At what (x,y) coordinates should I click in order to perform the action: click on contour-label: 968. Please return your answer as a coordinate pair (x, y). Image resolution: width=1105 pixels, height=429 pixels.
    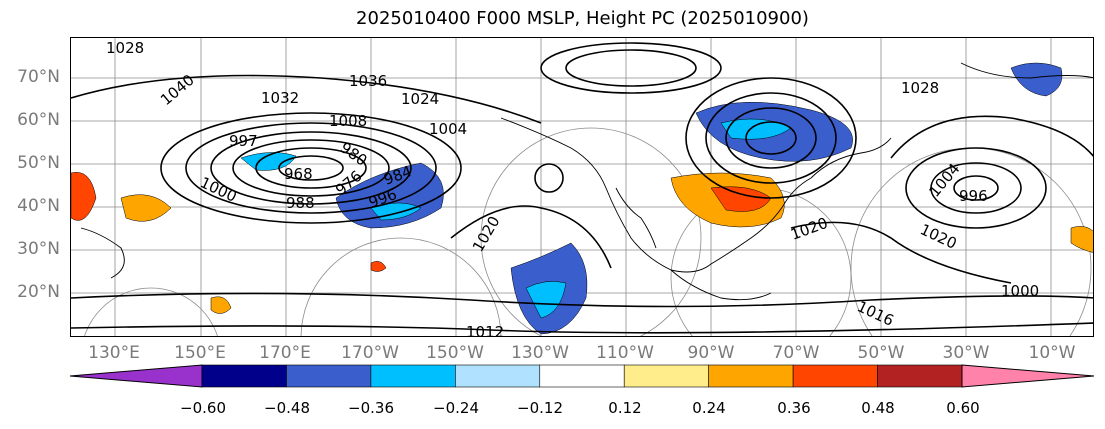
    Looking at the image, I should click on (298, 174).